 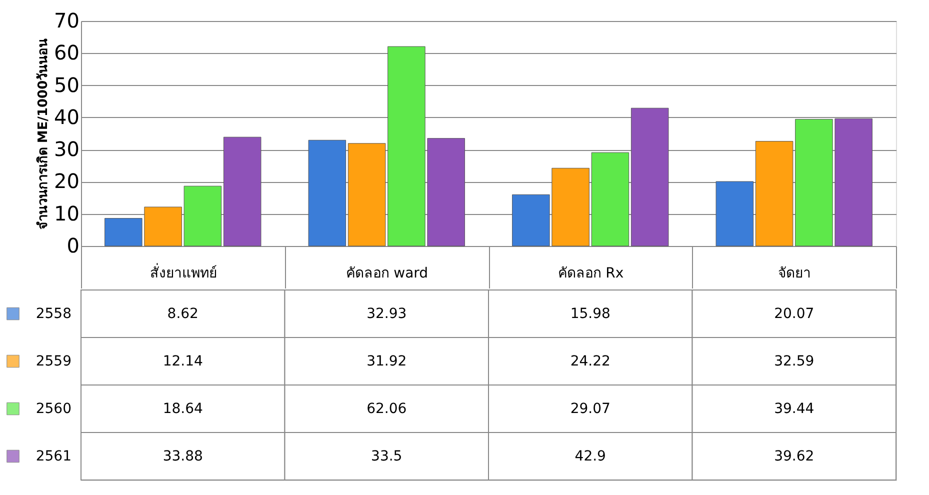 What do you see at coordinates (67, 84) in the screenshot?
I see `y-tick-label: 50` at bounding box center [67, 84].